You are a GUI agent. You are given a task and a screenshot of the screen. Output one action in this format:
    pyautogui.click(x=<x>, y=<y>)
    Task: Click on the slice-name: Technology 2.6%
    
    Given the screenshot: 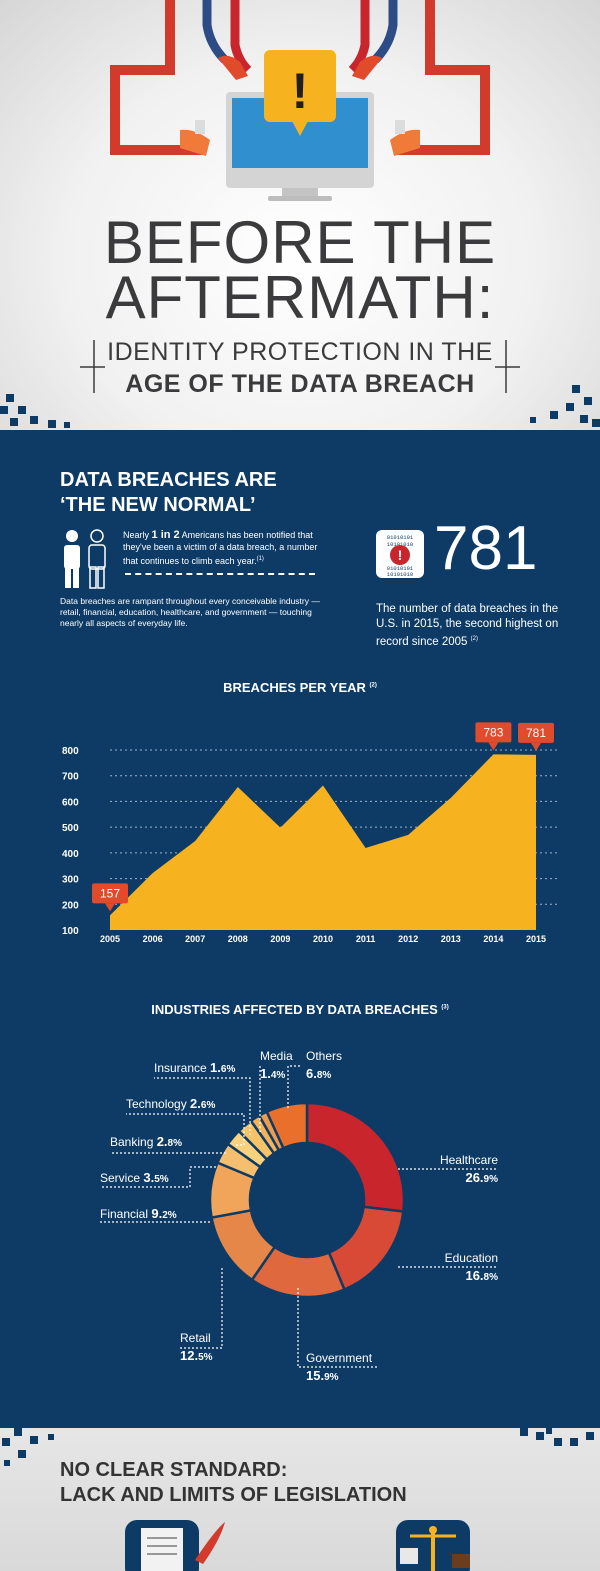 What is the action you would take?
    pyautogui.click(x=170, y=1103)
    